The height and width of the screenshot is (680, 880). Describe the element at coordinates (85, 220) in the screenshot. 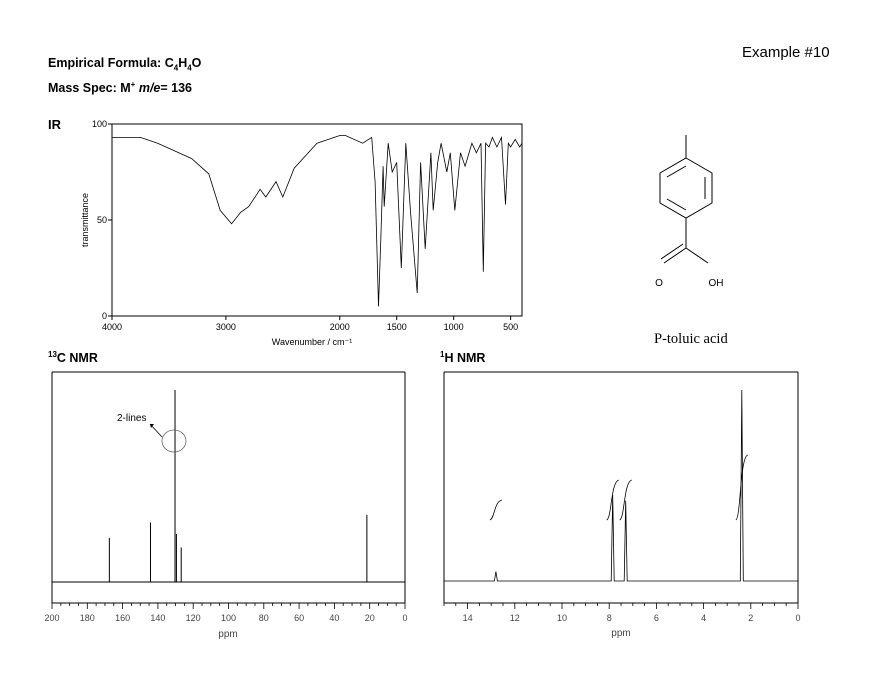

I see `ir-ylabel: transmittance` at that location.